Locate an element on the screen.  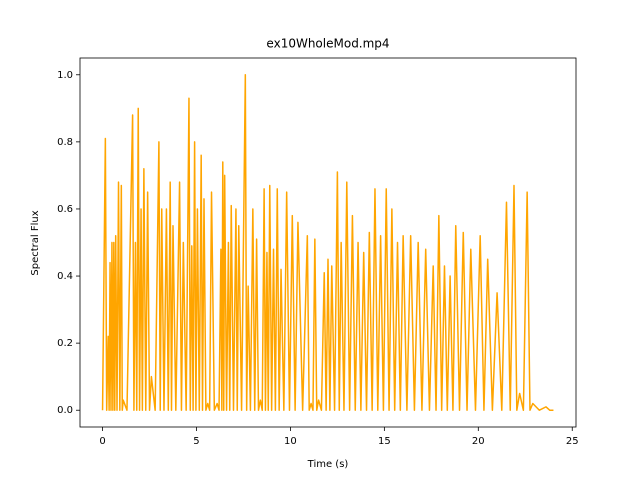
y-tick-label: 0.4 is located at coordinates (65, 276).